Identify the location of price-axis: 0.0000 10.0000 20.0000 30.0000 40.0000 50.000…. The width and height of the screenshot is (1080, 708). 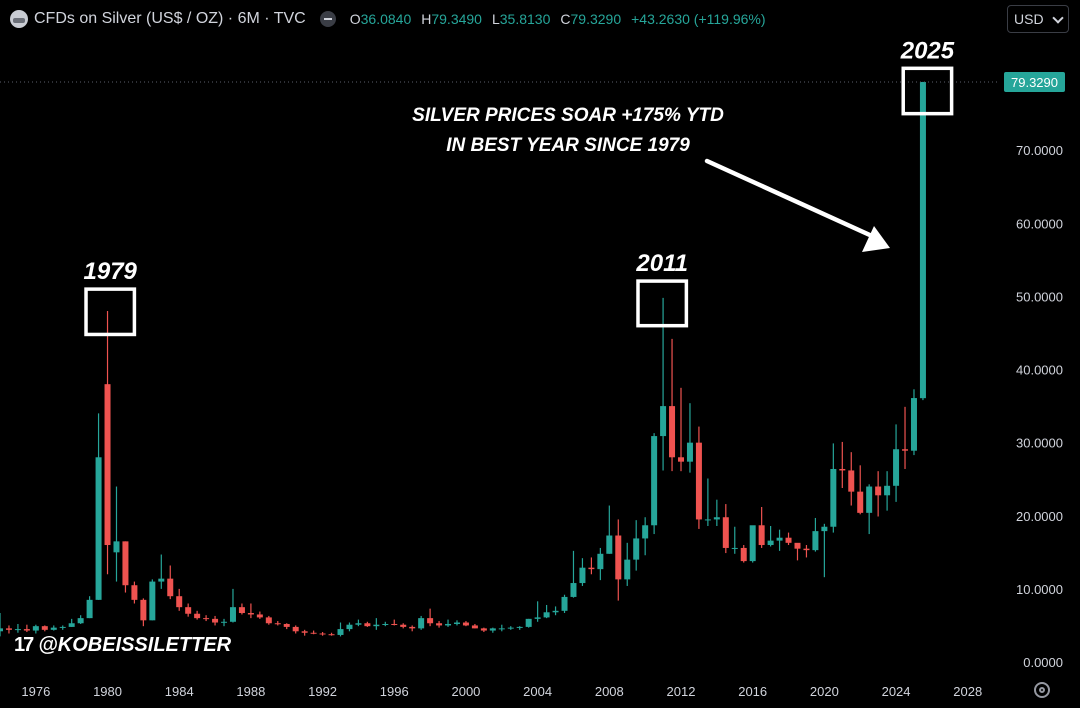
(1034, 371).